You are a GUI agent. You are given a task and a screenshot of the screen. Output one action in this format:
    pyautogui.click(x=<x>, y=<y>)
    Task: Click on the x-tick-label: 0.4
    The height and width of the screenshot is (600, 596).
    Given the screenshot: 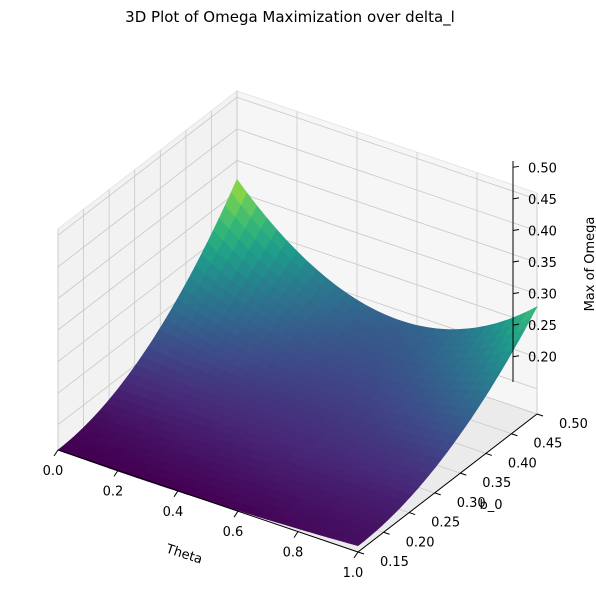 What is the action you would take?
    pyautogui.click(x=173, y=512)
    